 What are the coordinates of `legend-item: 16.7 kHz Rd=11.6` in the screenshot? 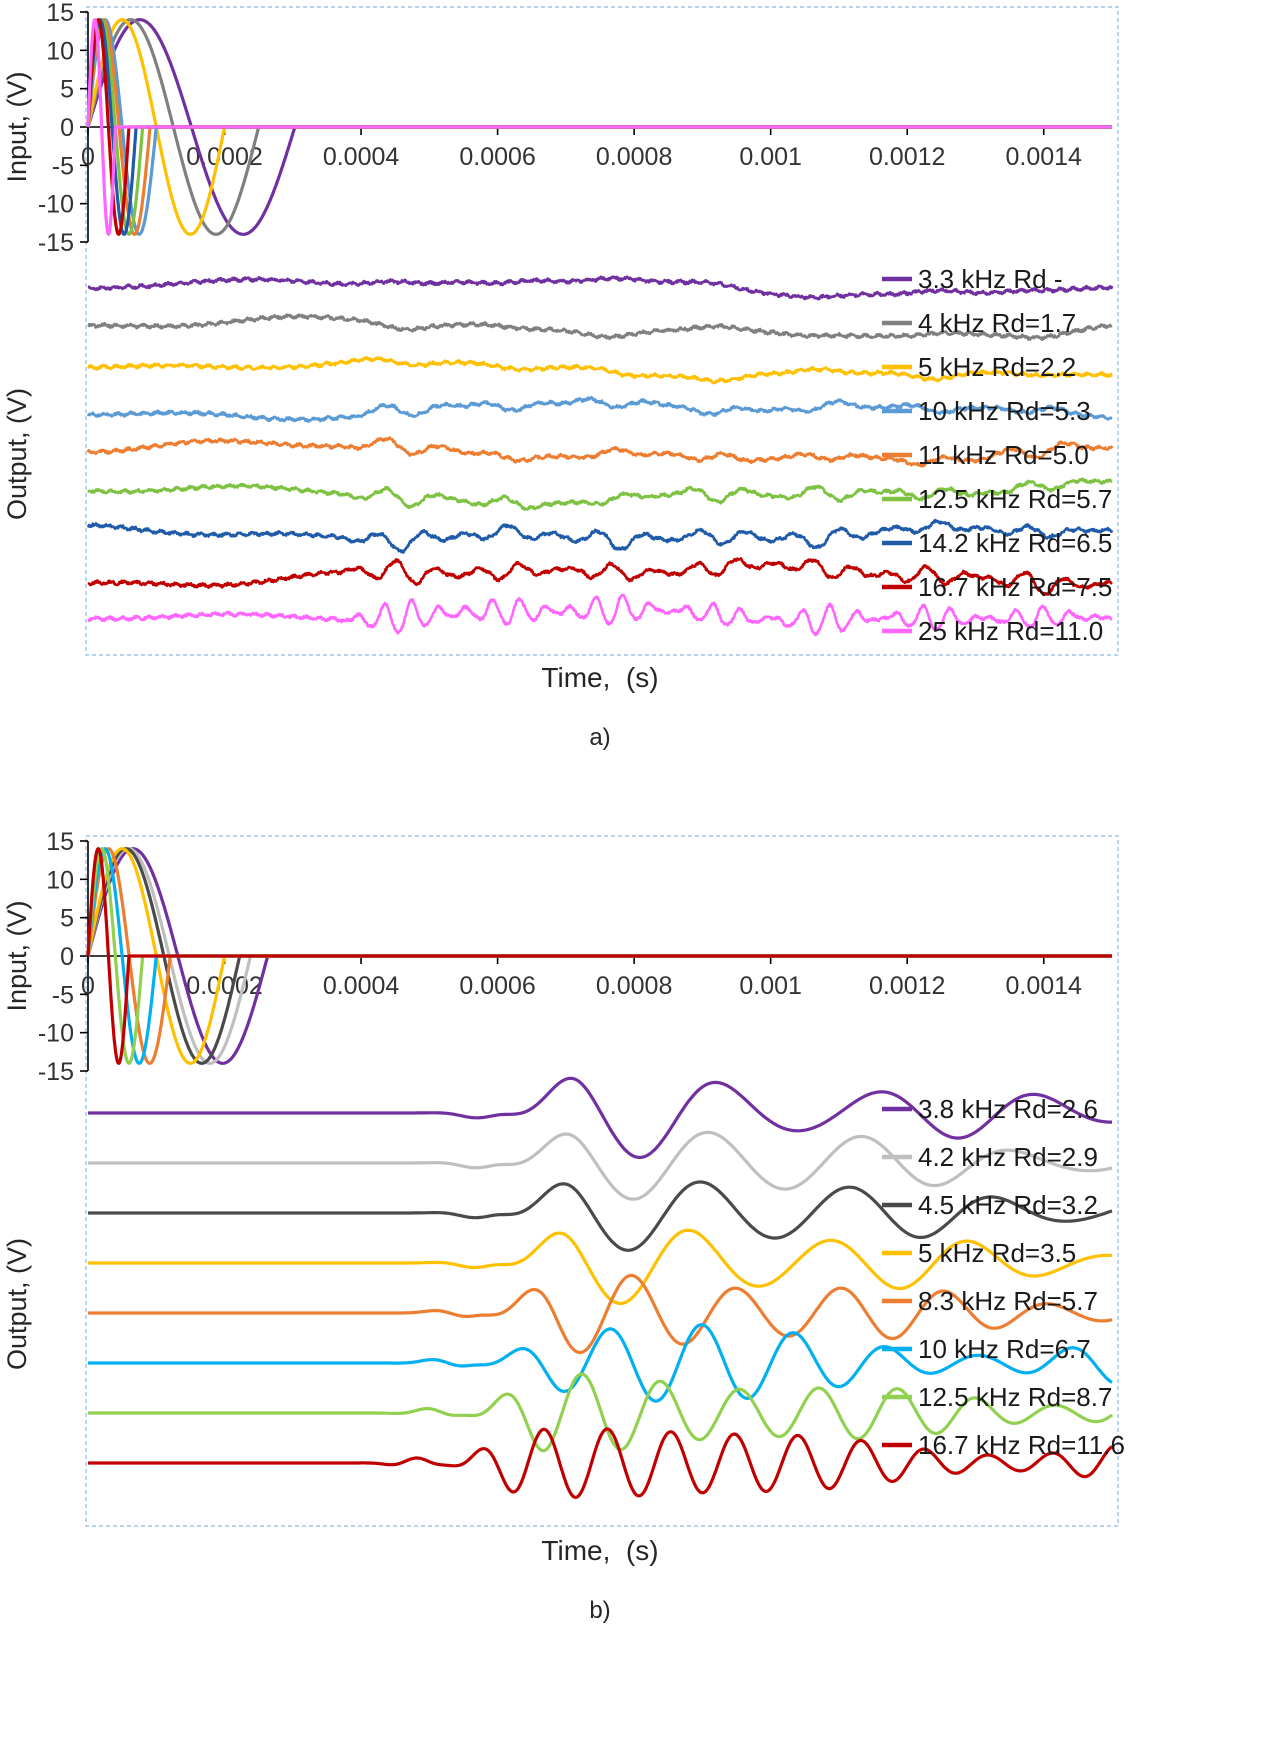 It's located at (1003, 1445).